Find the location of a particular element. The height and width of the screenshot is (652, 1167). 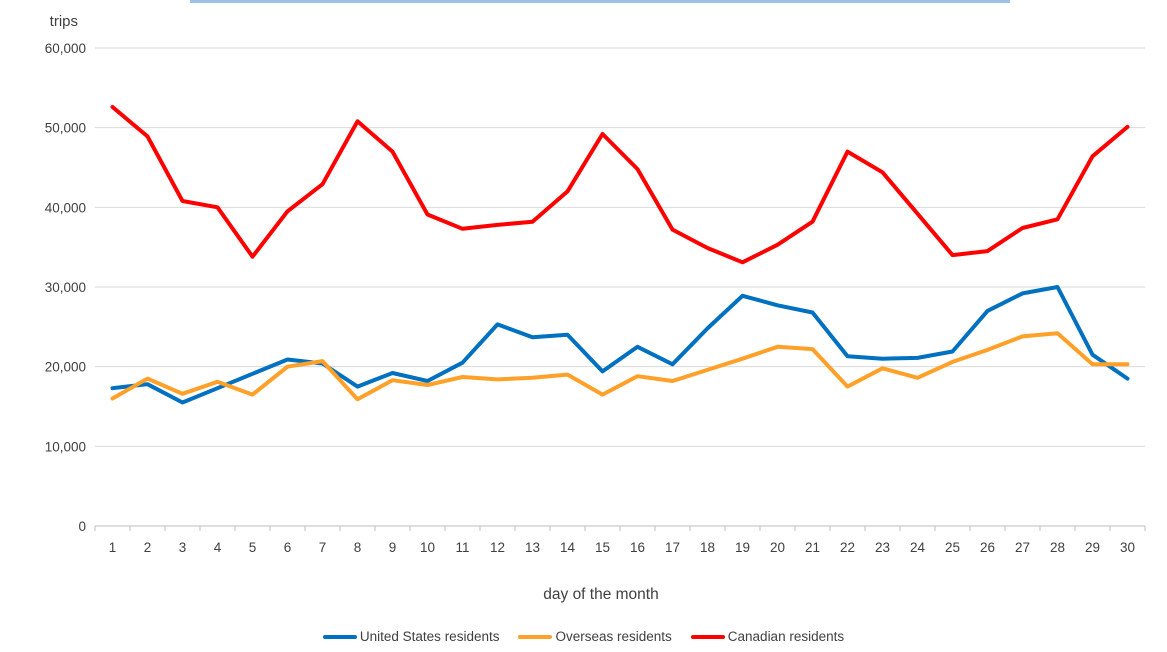

legend-swatch-canadian-residents is located at coordinates (707, 637).